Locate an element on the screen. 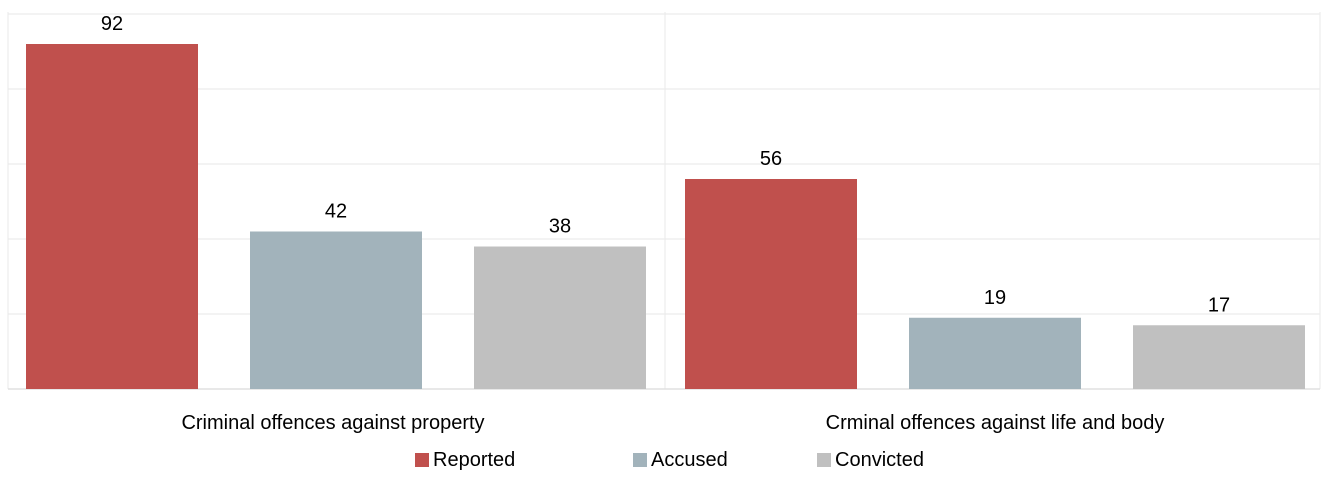  legend-label-reported: Reported is located at coordinates (474, 459).